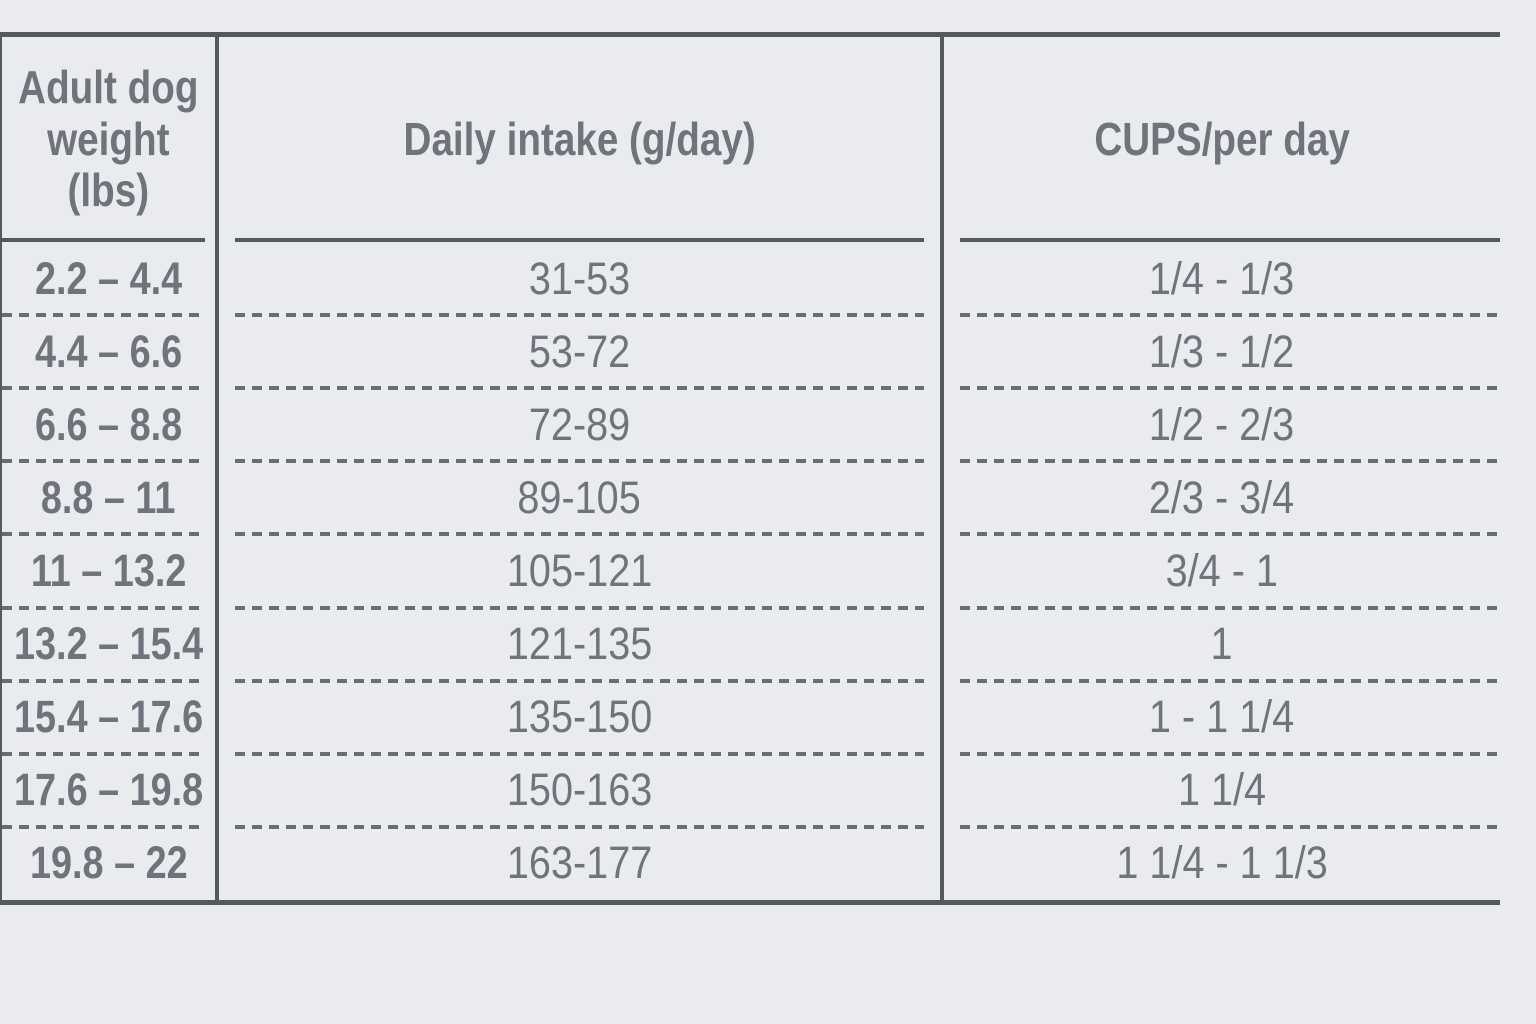  I want to click on table-cell: 150-163, so click(581, 791).